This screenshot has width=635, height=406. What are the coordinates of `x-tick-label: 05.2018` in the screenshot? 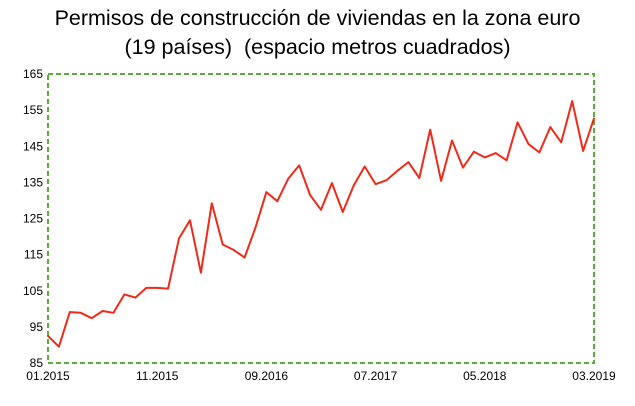 It's located at (485, 376).